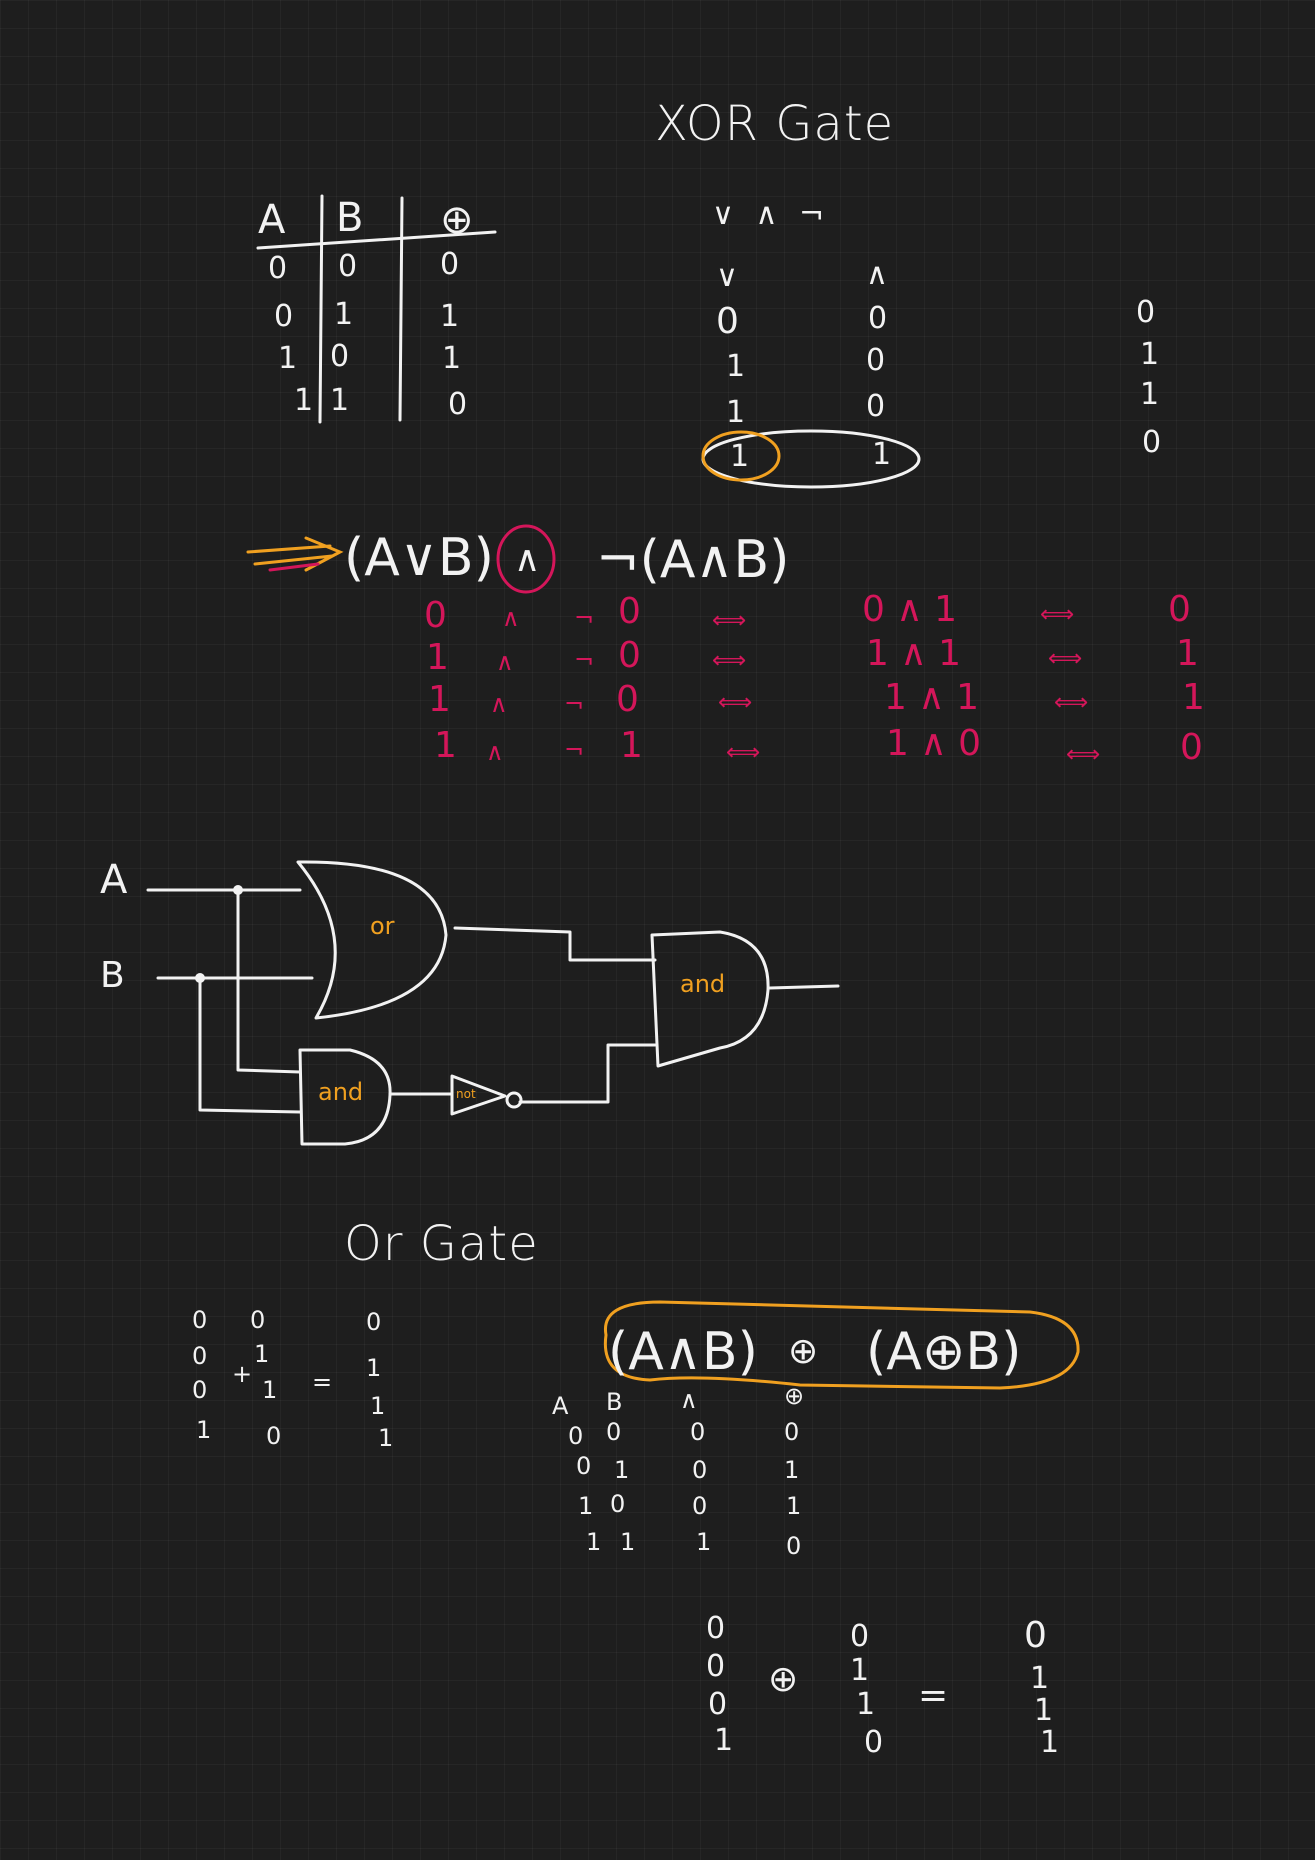 This screenshot has height=1860, width=1315. What do you see at coordinates (876, 406) in the screenshot?
I see `and-column-v3: 0` at bounding box center [876, 406].